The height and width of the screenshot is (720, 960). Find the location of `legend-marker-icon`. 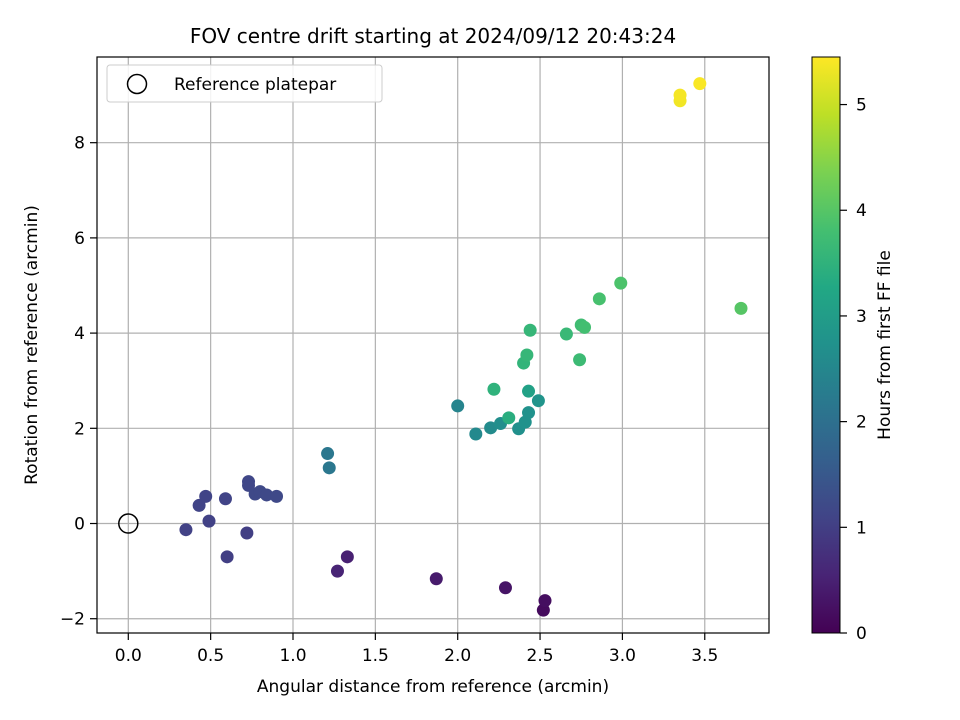

legend-marker-icon is located at coordinates (137, 84).